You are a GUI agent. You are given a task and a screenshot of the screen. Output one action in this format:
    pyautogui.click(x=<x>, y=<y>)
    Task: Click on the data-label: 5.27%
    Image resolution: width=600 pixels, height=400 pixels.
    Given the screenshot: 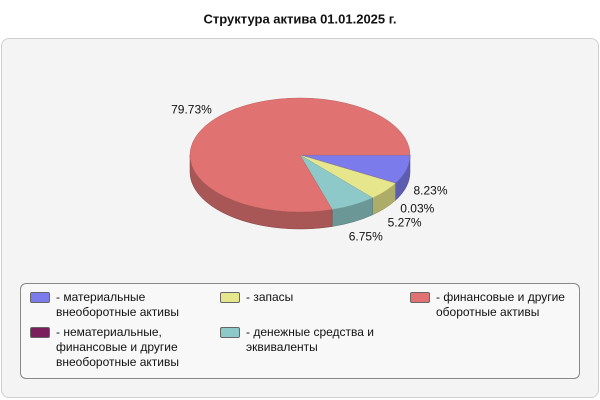 What is the action you would take?
    pyautogui.click(x=405, y=222)
    